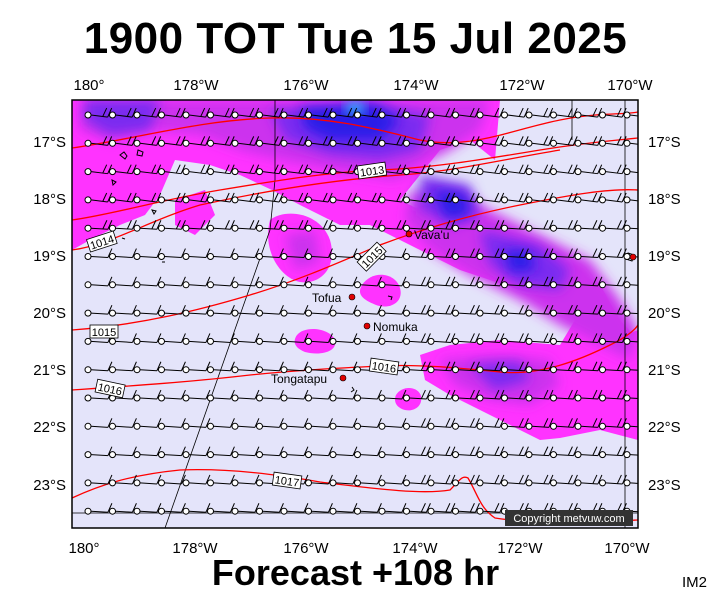 The height and width of the screenshot is (600, 711). What do you see at coordinates (630, 85) in the screenshot?
I see `lon-tick: 170°W` at bounding box center [630, 85].